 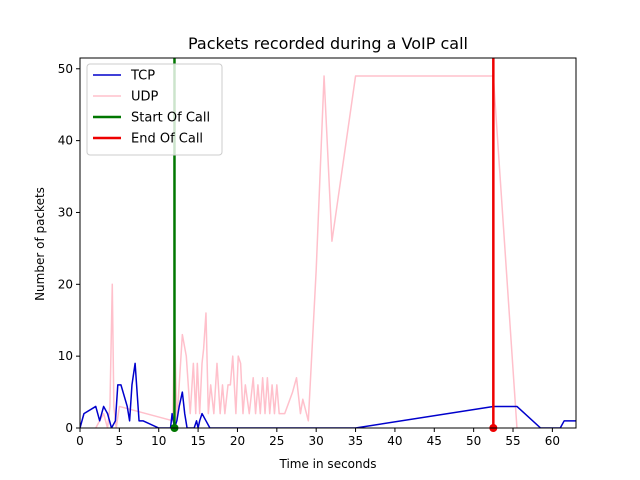 I want to click on chart-title: Packets recorded during a VoIP call, so click(x=328, y=43).